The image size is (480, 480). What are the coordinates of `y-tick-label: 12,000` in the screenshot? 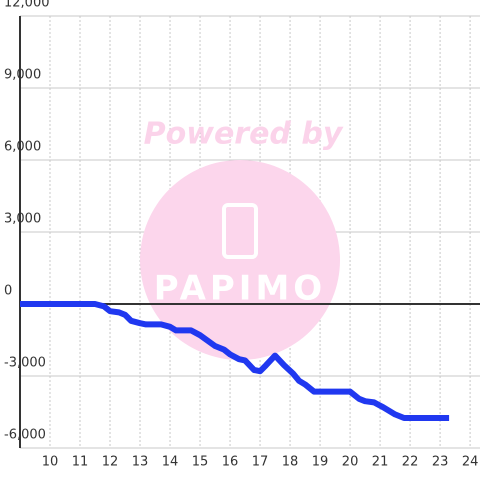 It's located at (27, 5).